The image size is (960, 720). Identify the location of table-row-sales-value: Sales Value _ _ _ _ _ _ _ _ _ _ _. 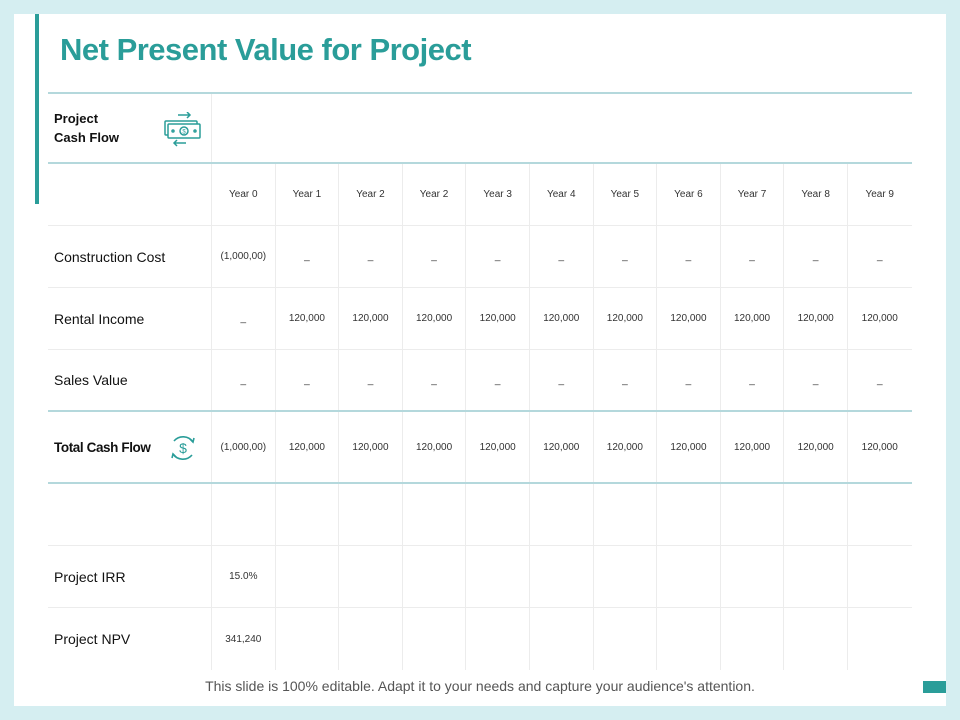
(480, 381).